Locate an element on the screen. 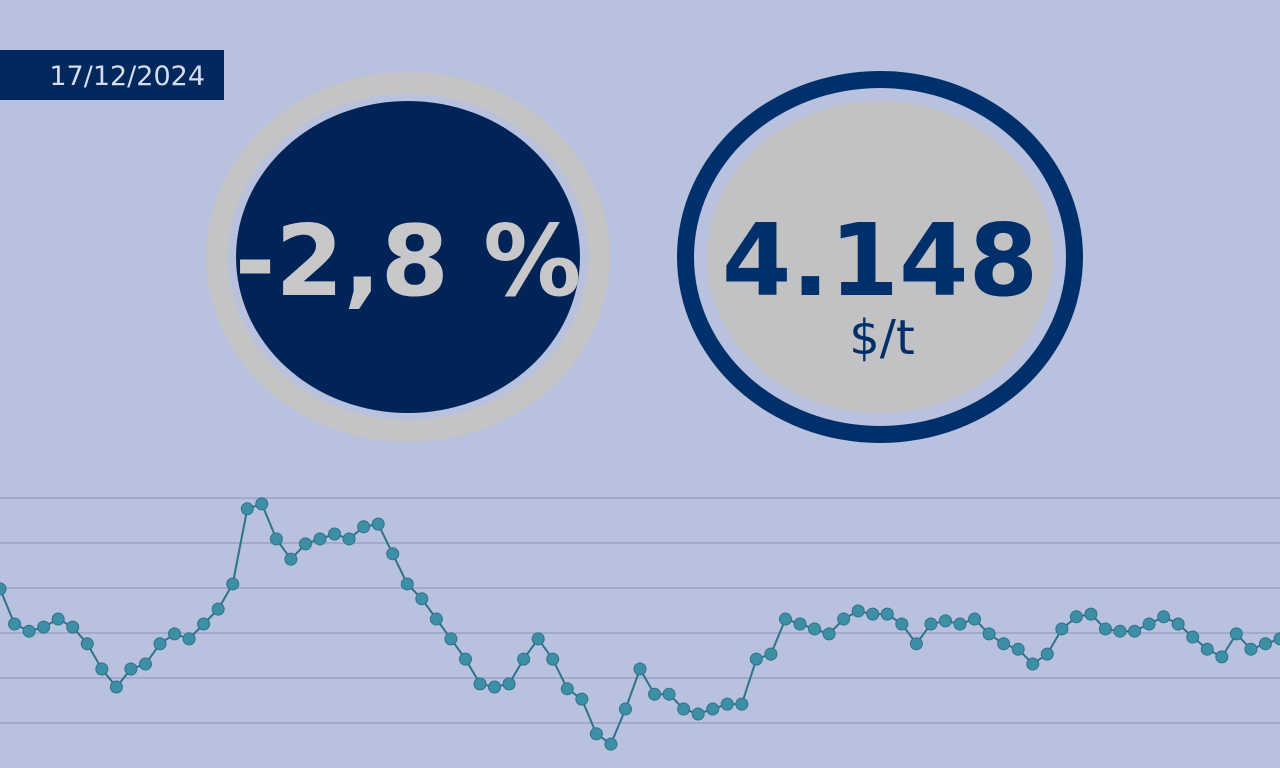 The height and width of the screenshot is (768, 1280). change-disc is located at coordinates (408, 257).